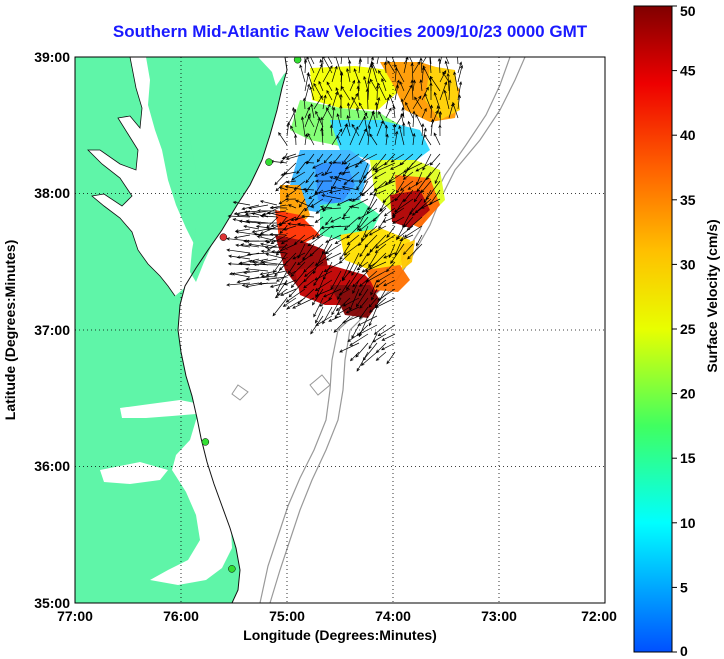 The height and width of the screenshot is (659, 724). What do you see at coordinates (653, 329) in the screenshot?
I see `colorbar-gradient` at bounding box center [653, 329].